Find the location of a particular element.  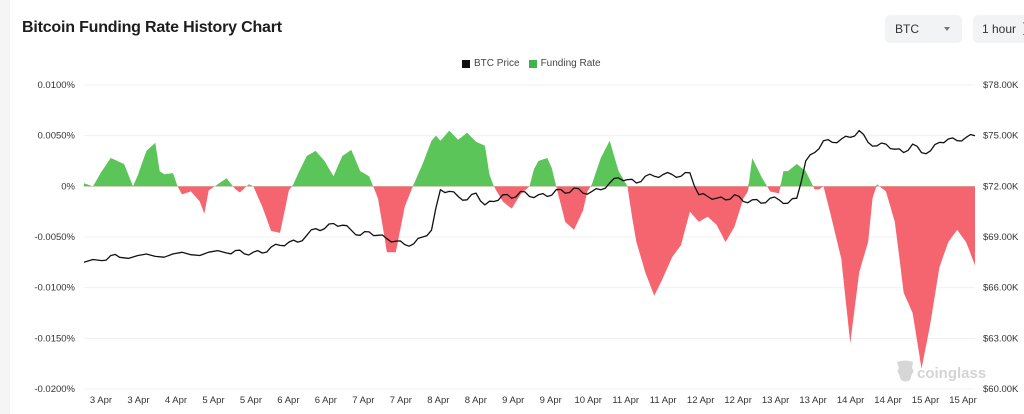

caret-down-icon is located at coordinates (947, 29).